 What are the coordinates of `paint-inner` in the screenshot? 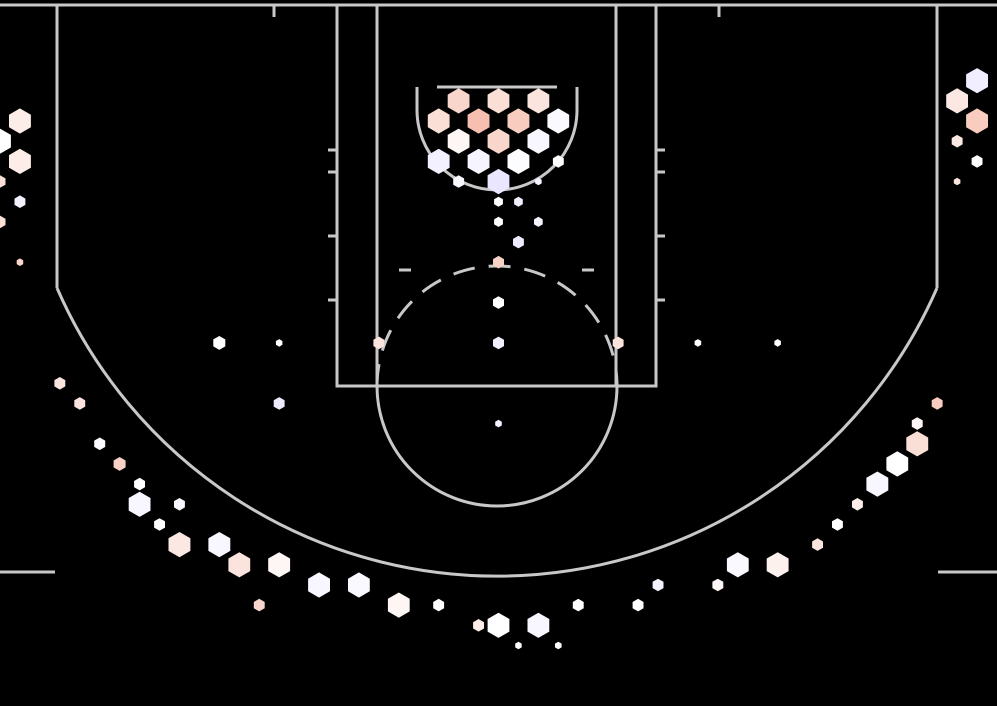 It's located at (496, 195).